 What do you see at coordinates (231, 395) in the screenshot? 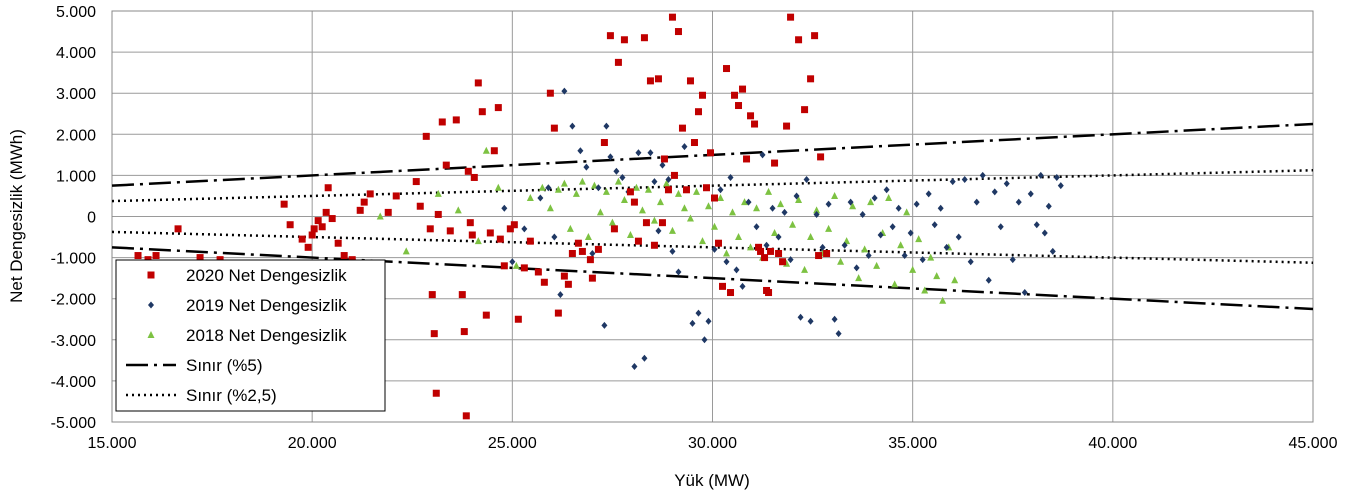
I see `legend-label: Sınır (%2,5)` at bounding box center [231, 395].